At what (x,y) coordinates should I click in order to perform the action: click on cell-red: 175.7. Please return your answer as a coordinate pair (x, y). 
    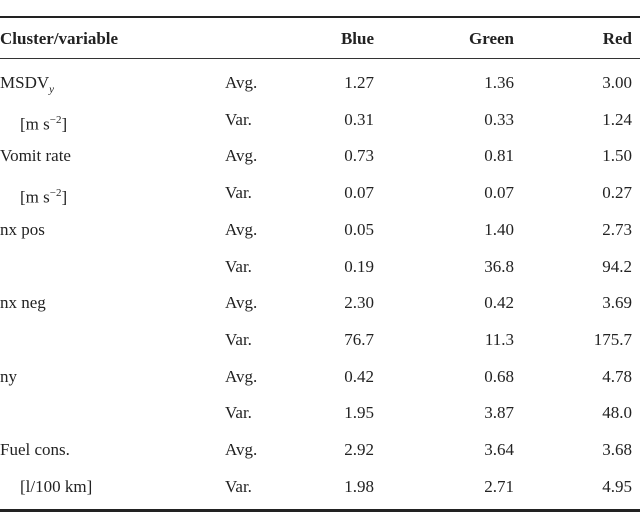
    Looking at the image, I should click on (612, 339).